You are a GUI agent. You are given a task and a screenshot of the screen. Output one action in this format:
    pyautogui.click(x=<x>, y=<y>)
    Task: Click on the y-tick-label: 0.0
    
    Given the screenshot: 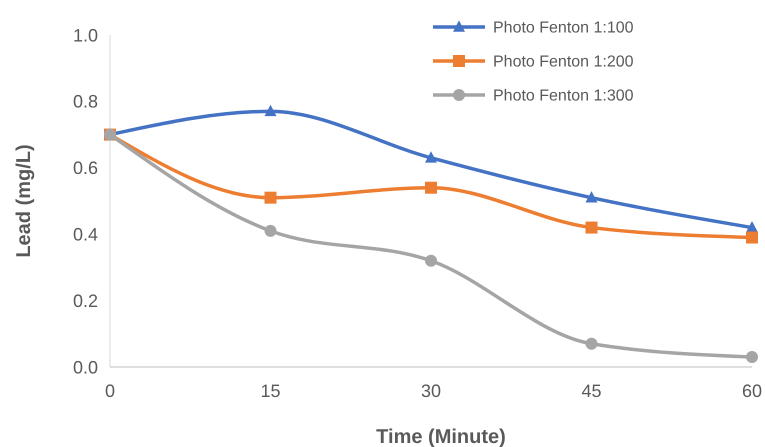 What is the action you would take?
    pyautogui.click(x=85, y=367)
    